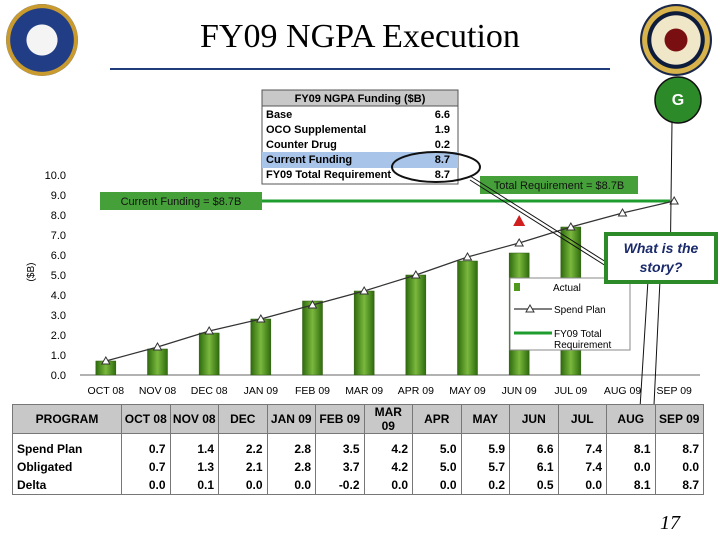 The height and width of the screenshot is (540, 720). Describe the element at coordinates (360, 36) in the screenshot. I see `slide-title: FY09 NGPA Execution` at that location.